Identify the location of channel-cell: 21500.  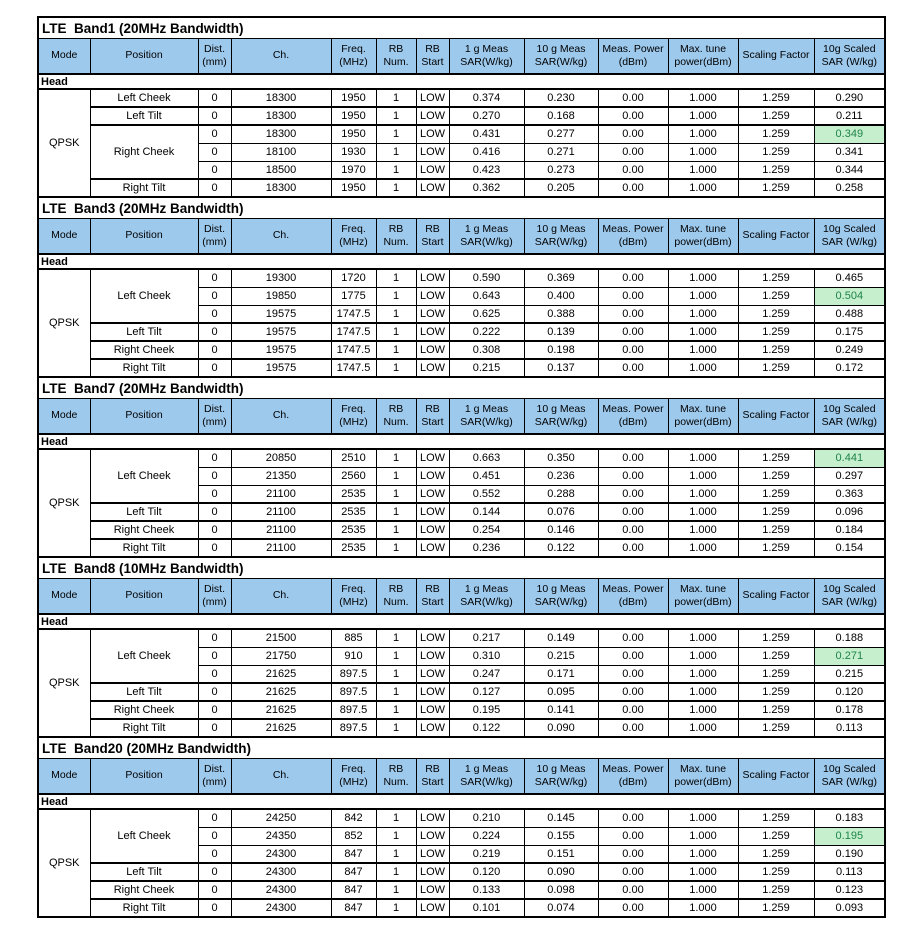
(281, 638).